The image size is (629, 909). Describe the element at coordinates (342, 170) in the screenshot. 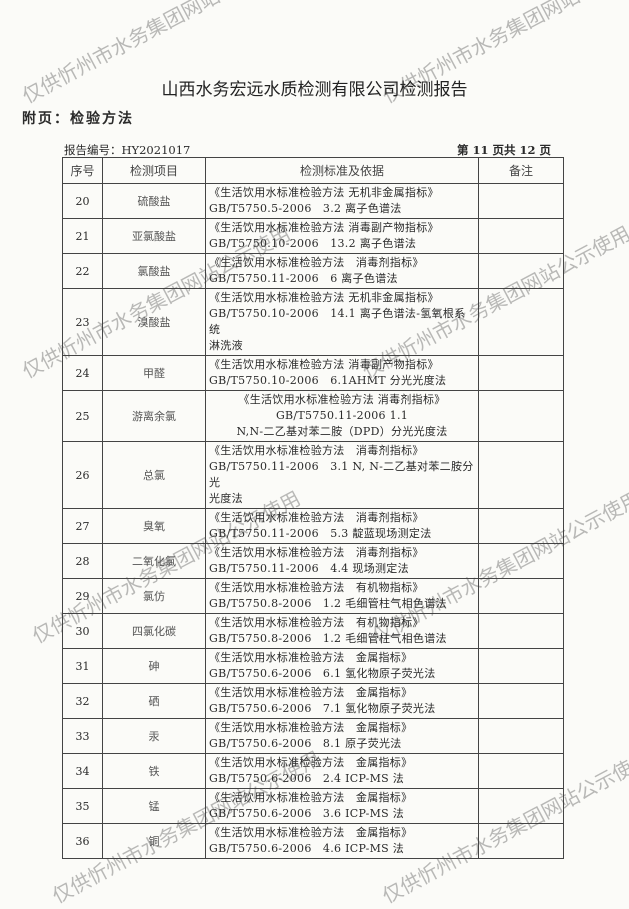

I see `col-method: 检测标准及依据` at that location.